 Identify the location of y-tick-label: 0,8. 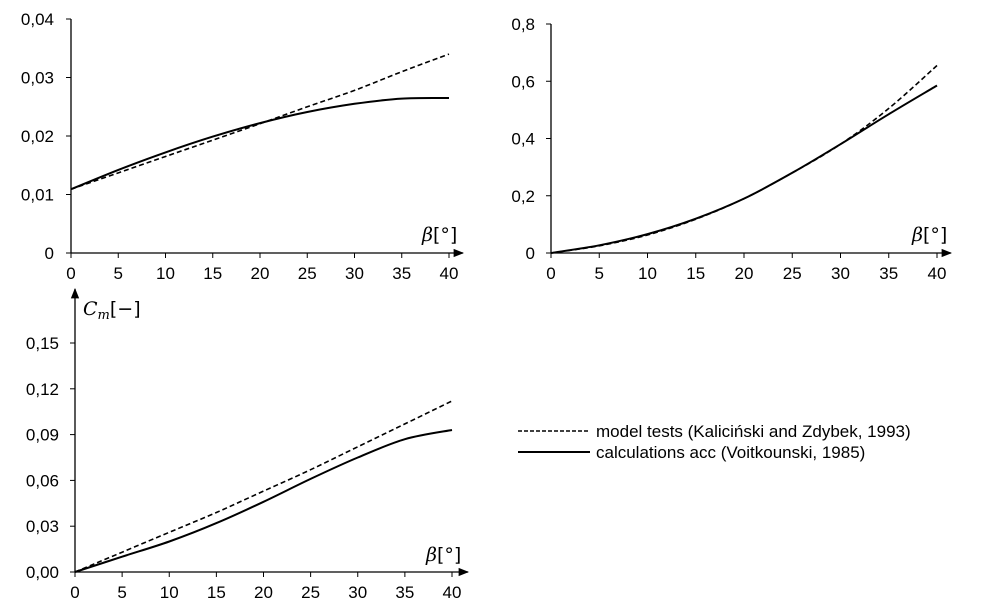
(523, 24).